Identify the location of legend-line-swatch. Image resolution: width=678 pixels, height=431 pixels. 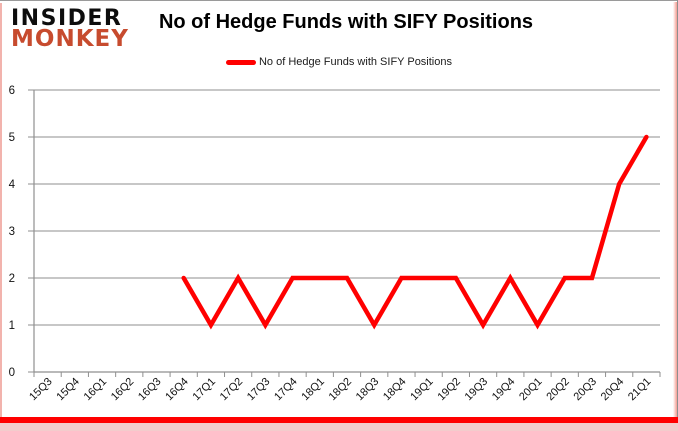
(240, 62).